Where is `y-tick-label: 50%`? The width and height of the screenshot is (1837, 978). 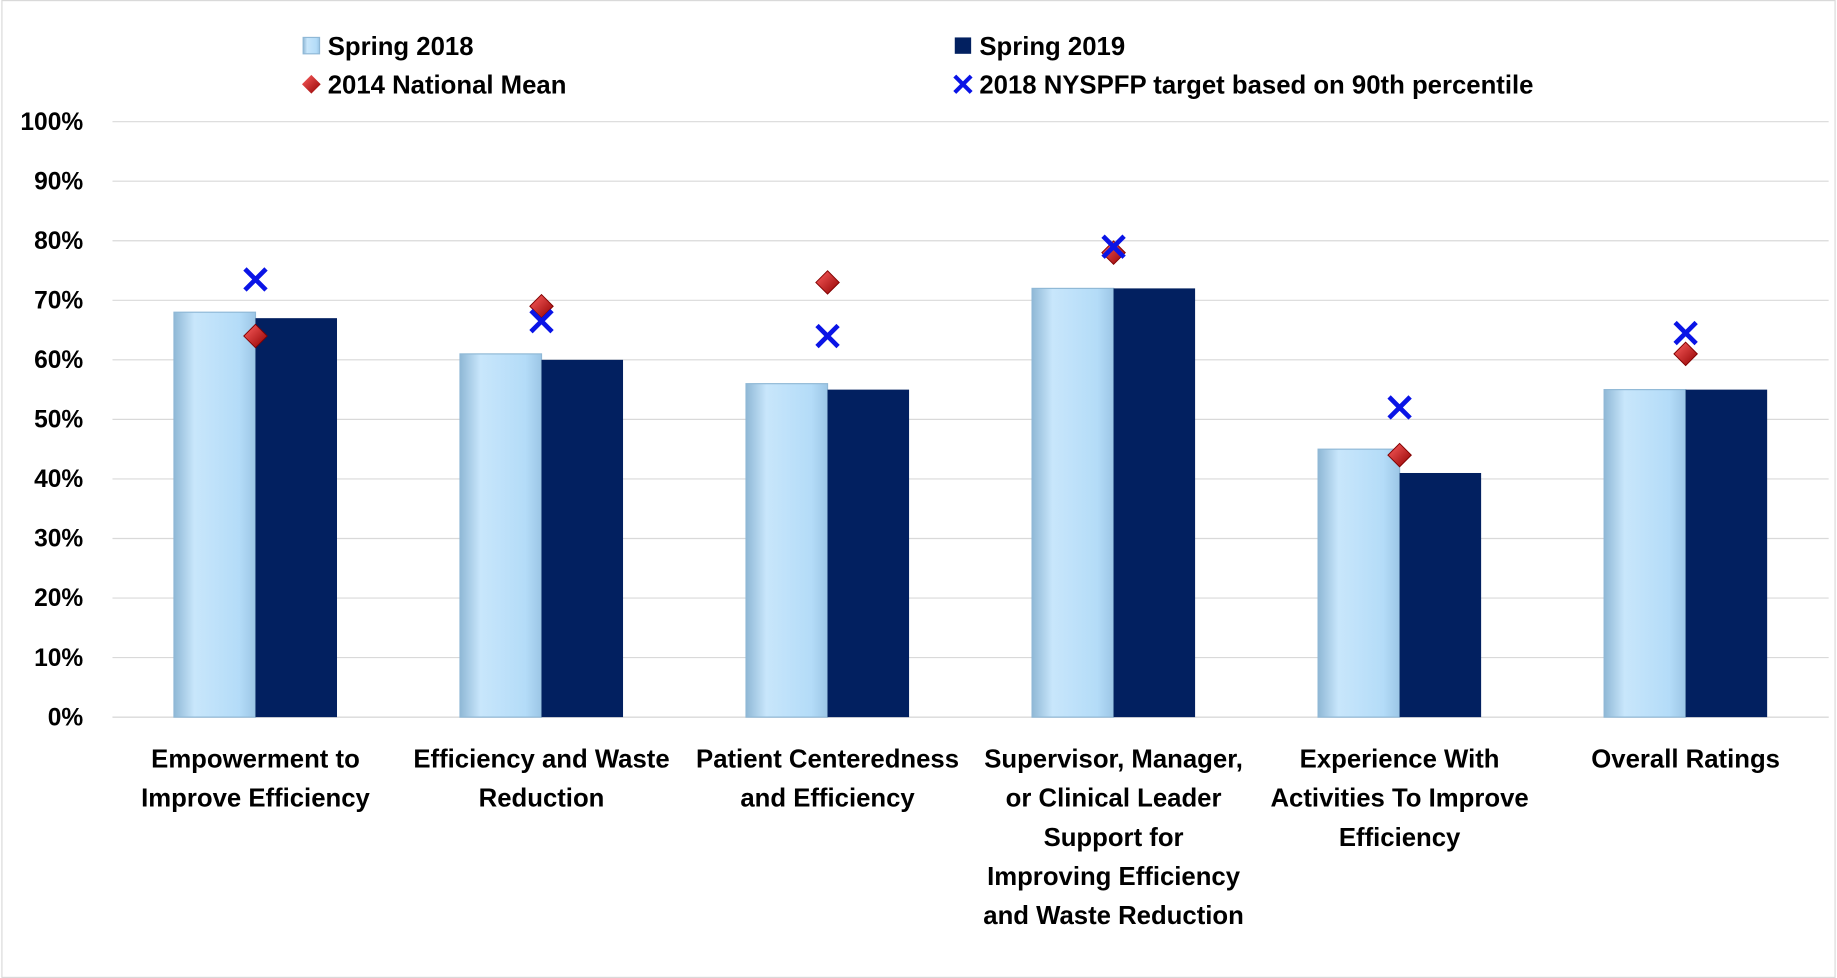 y-tick-label: 50% is located at coordinates (58, 420).